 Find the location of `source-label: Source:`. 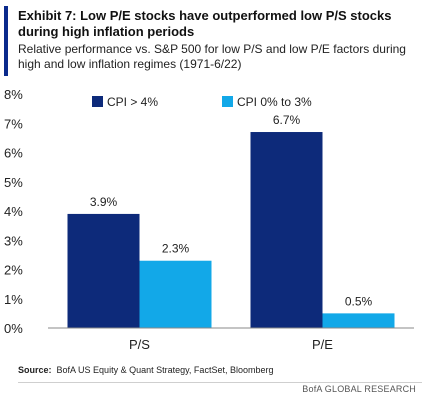

source-label: Source: is located at coordinates (35, 370).